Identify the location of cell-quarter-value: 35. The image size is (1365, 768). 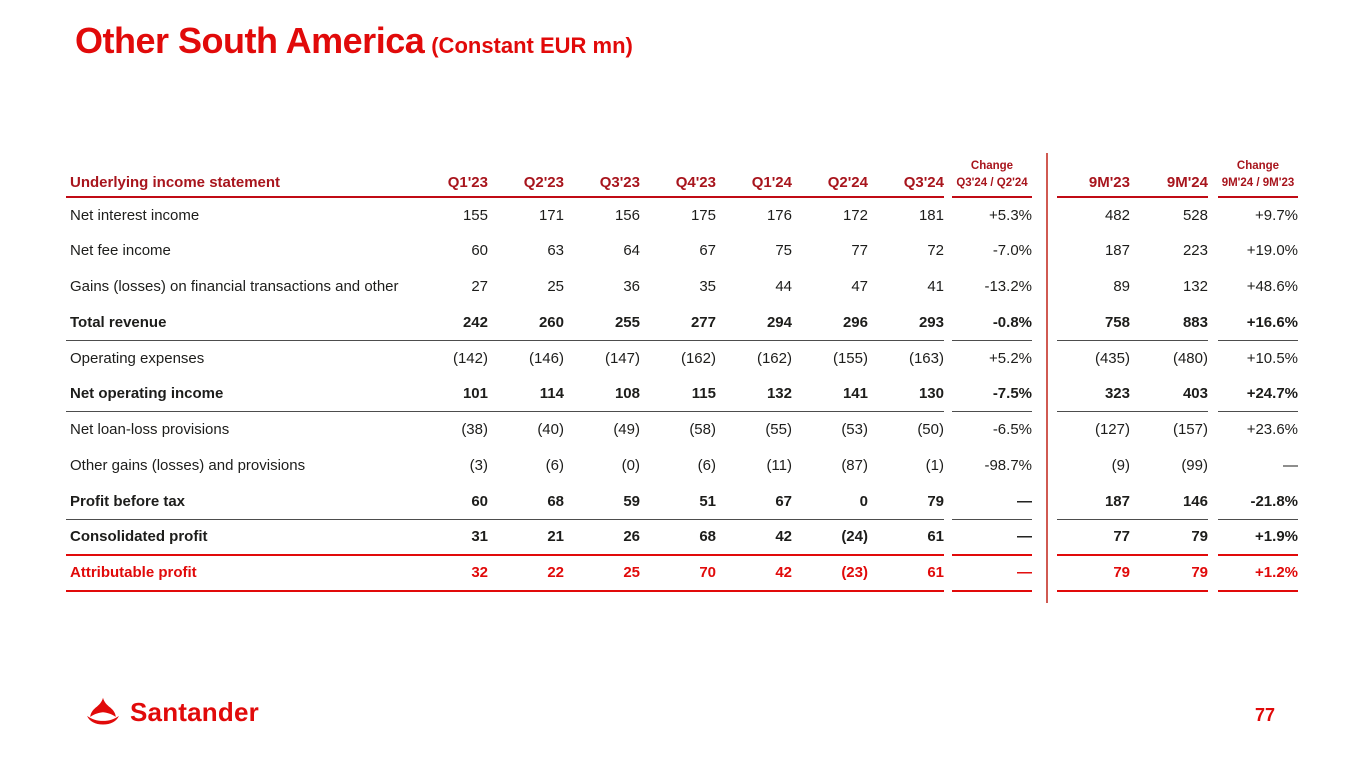
(707, 286).